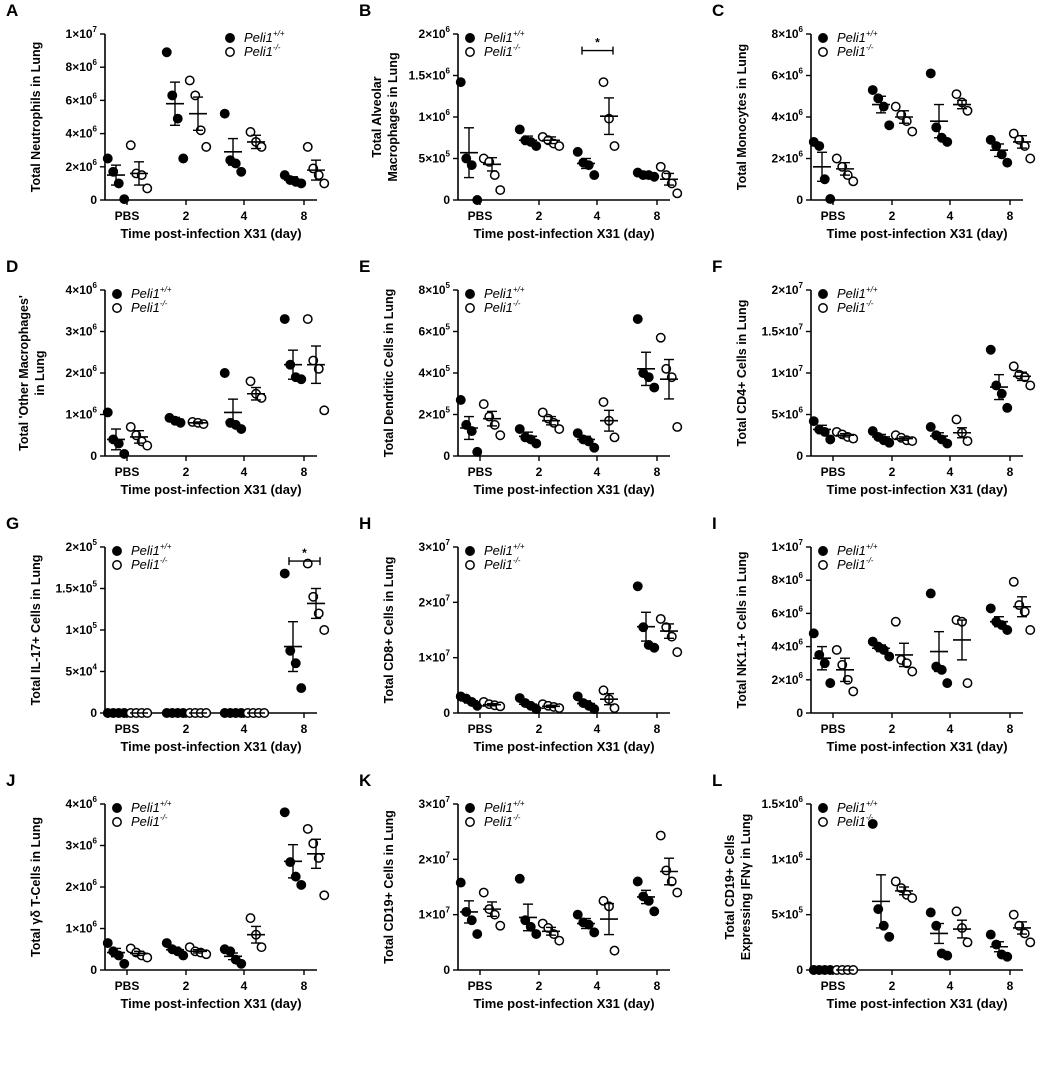  Describe the element at coordinates (597, 43) in the screenshot. I see `significance-star: *` at that location.